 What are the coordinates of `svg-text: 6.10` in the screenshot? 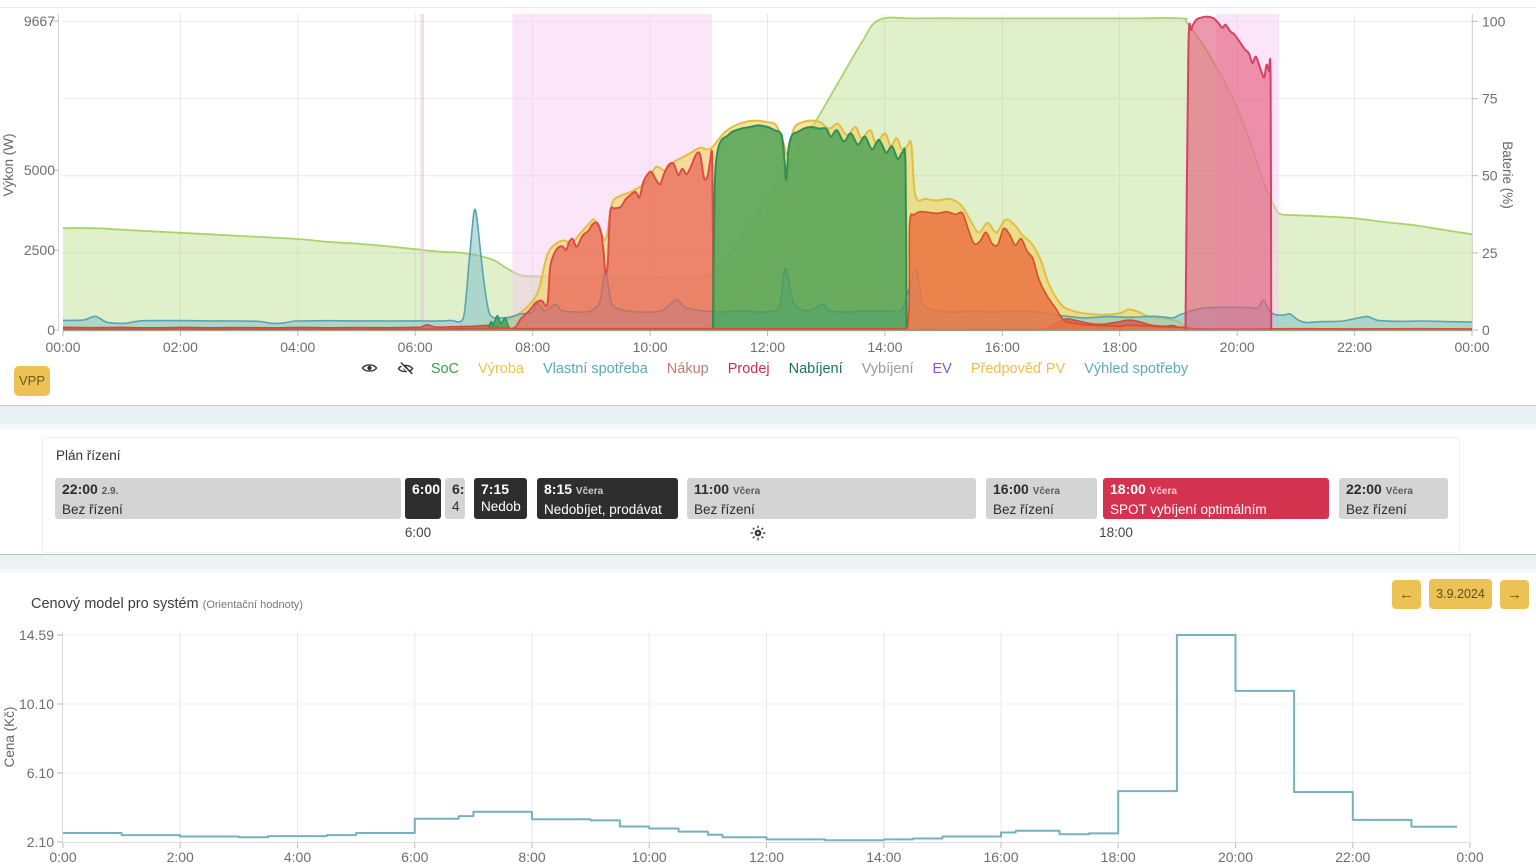 It's located at (40, 773).